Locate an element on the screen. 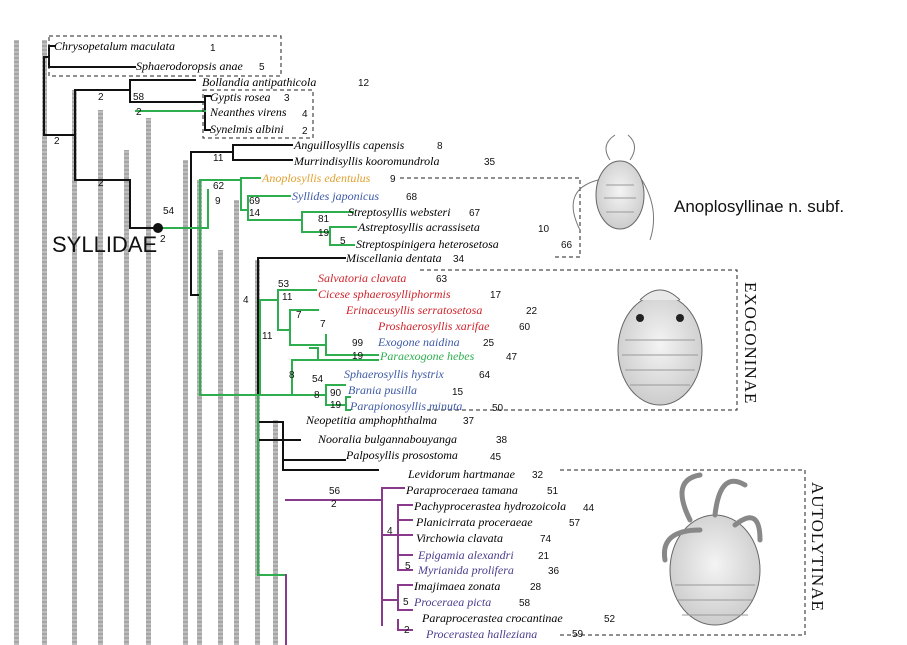  taxon-number: 22 is located at coordinates (532, 311).